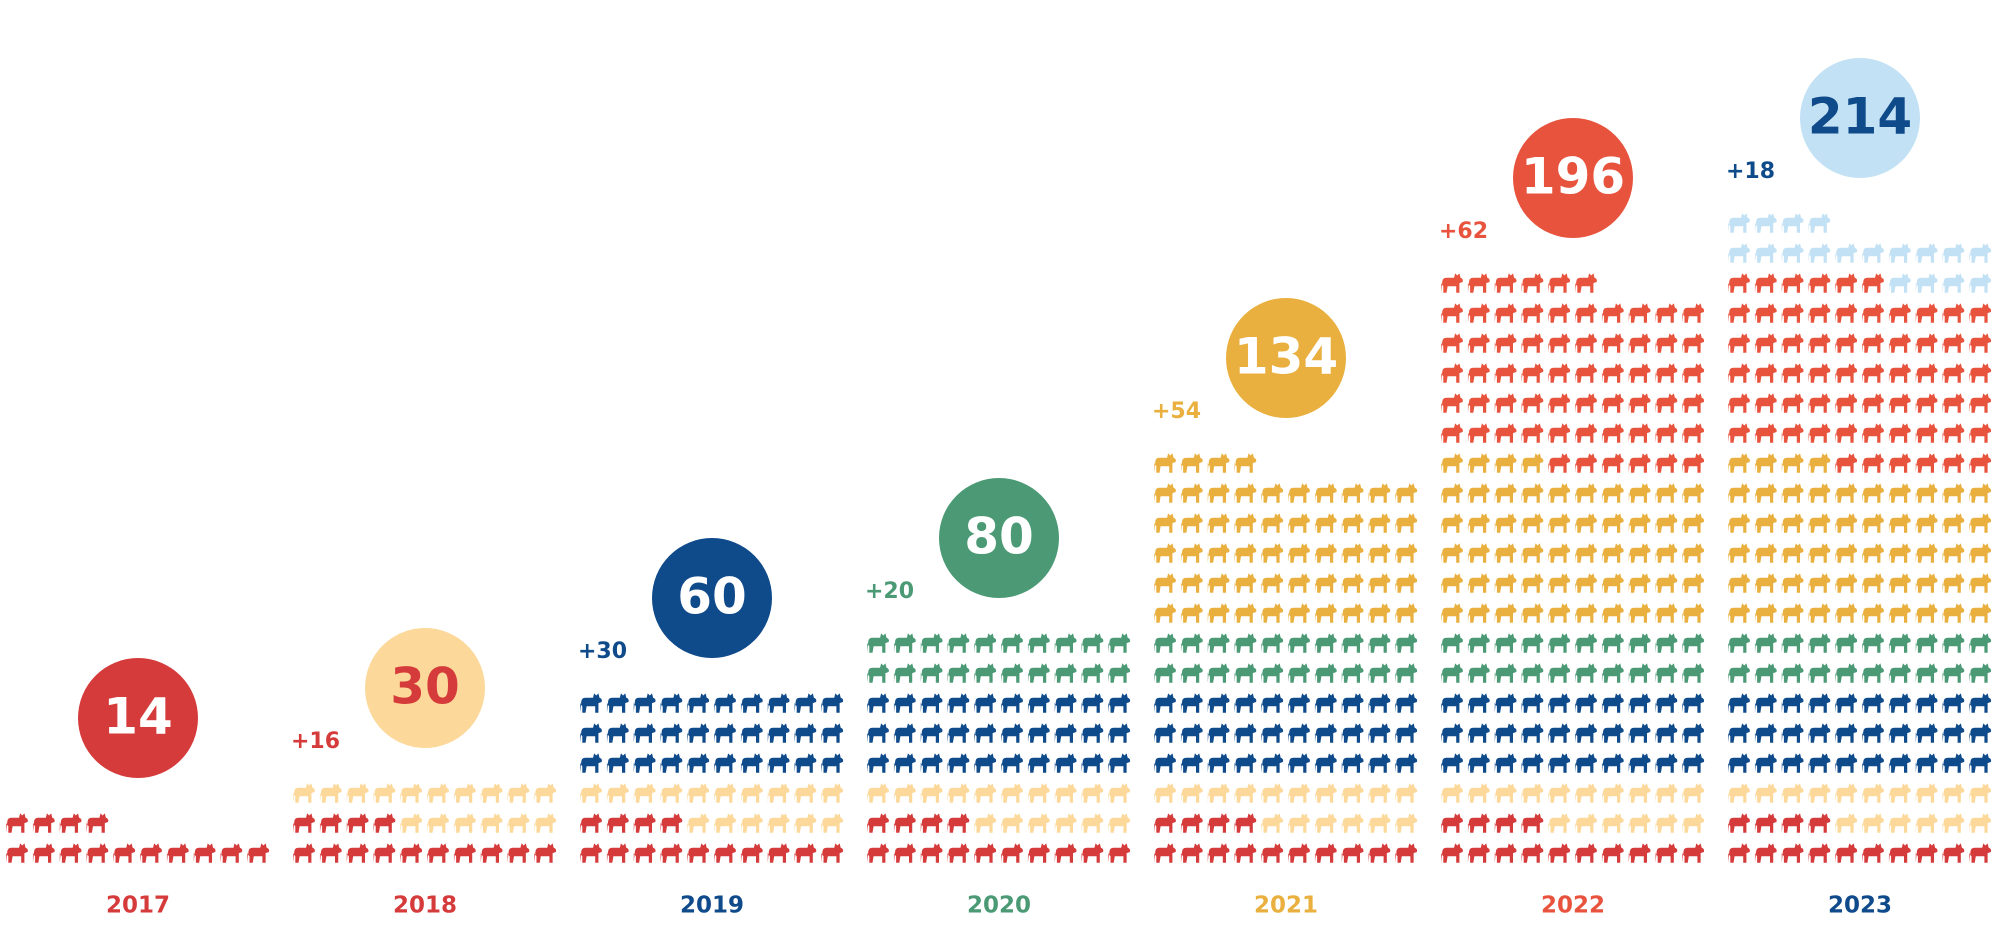 The height and width of the screenshot is (928, 2000). Describe the element at coordinates (712, 733) in the screenshot. I see `icon-group` at that location.